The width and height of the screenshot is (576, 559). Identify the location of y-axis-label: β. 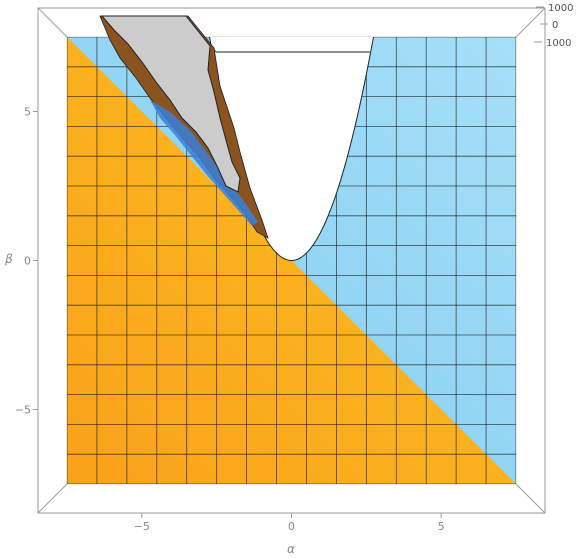
(8, 259).